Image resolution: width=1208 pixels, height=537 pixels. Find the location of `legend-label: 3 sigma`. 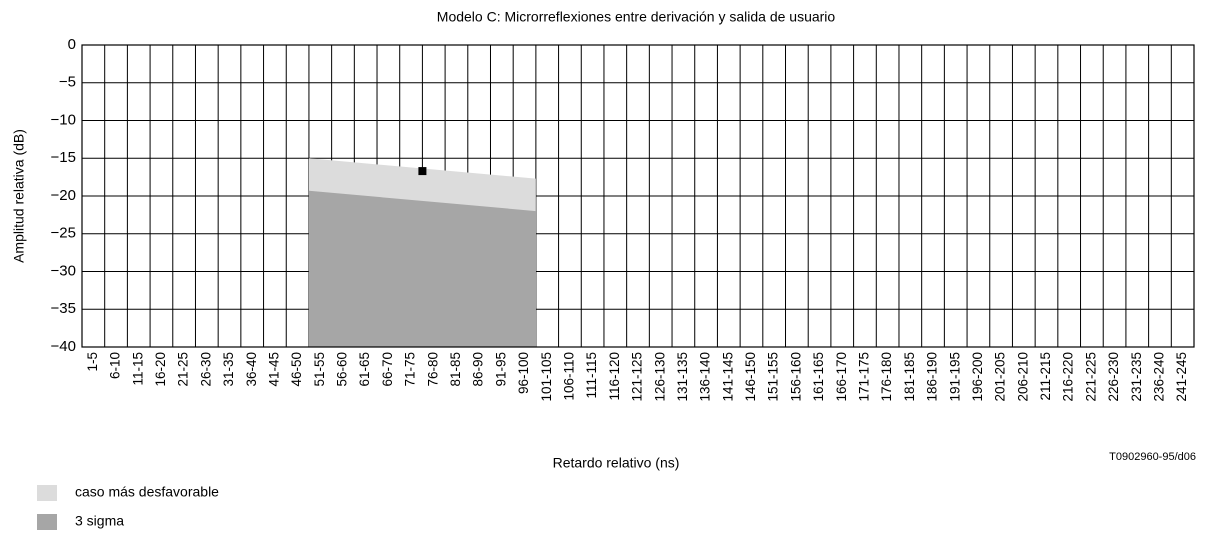

legend-label: 3 sigma is located at coordinates (99, 521).